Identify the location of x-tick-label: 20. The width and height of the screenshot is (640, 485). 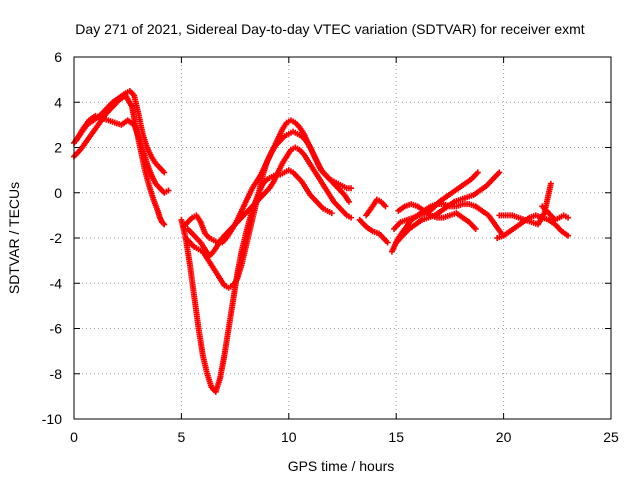
(504, 437).